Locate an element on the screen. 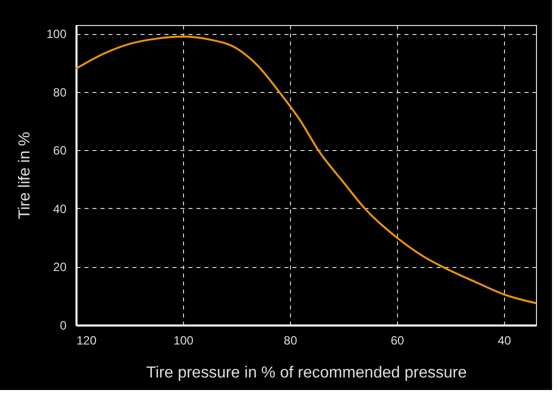 Image resolution: width=559 pixels, height=405 pixels. x-tick-label: 120 is located at coordinates (86, 341).